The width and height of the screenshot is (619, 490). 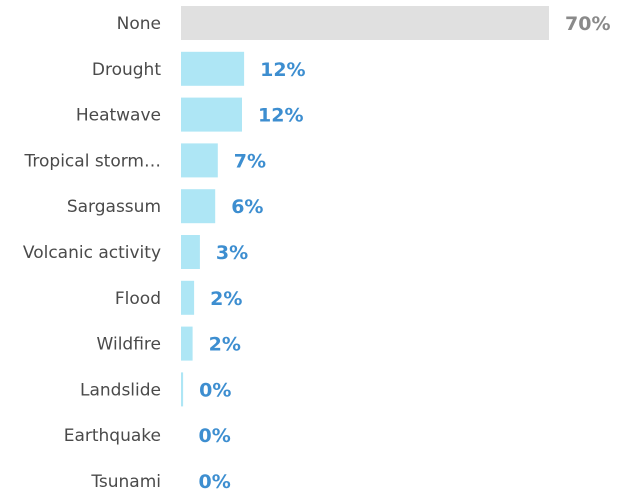 What do you see at coordinates (247, 207) in the screenshot?
I see `value-label-sargassum: 6%` at bounding box center [247, 207].